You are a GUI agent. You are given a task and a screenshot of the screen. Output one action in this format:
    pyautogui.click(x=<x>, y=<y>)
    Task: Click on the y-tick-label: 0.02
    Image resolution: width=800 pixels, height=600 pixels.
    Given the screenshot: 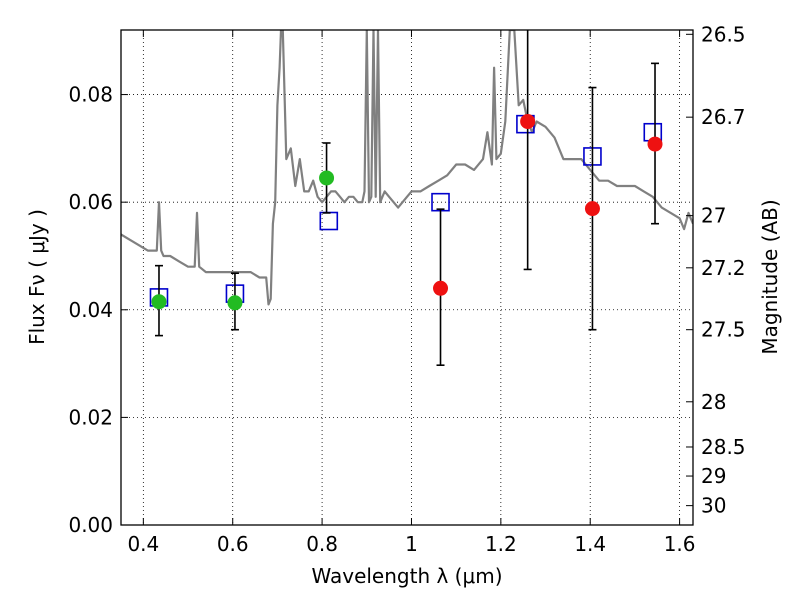 What is the action you would take?
    pyautogui.click(x=90, y=417)
    